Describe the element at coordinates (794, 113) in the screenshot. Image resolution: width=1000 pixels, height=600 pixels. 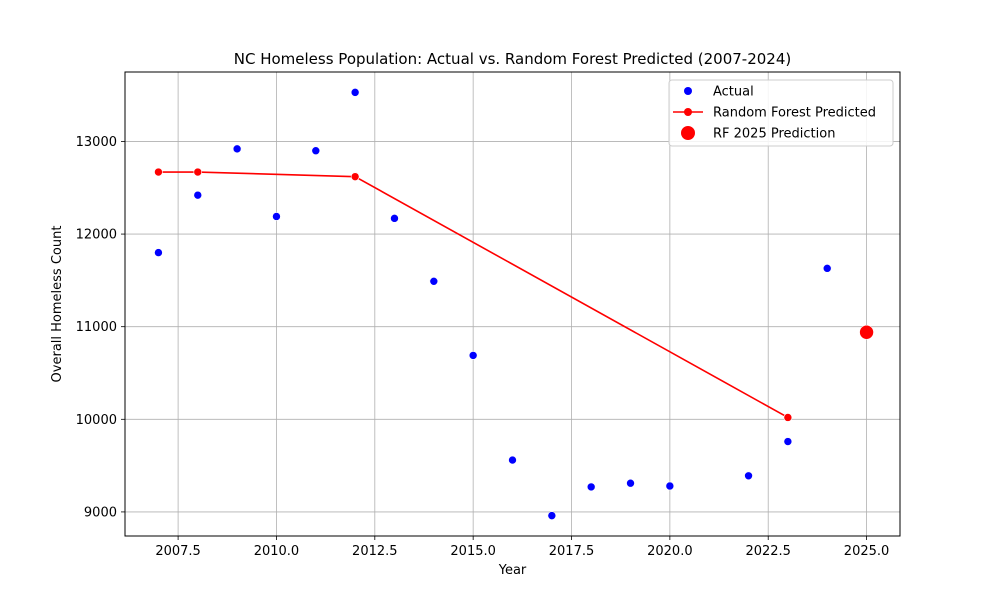
I see `legend-label-random-forest-predicted: Random Forest Predicted` at that location.